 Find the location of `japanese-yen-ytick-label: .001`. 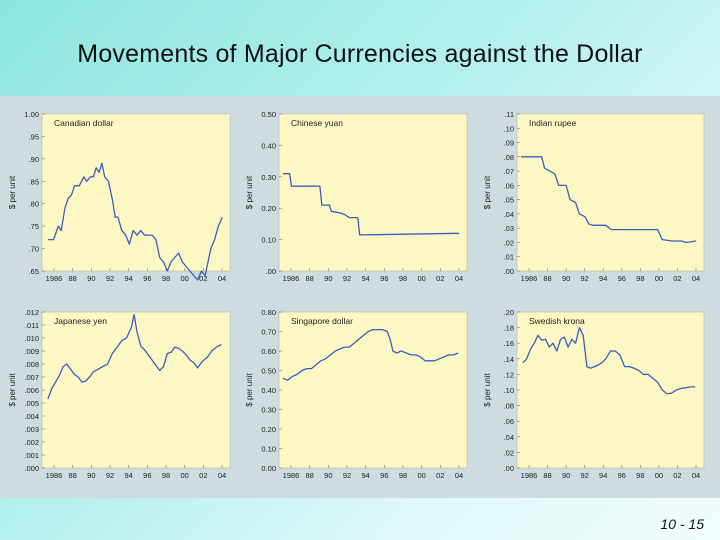

japanese-yen-ytick-label: .001 is located at coordinates (31, 455).